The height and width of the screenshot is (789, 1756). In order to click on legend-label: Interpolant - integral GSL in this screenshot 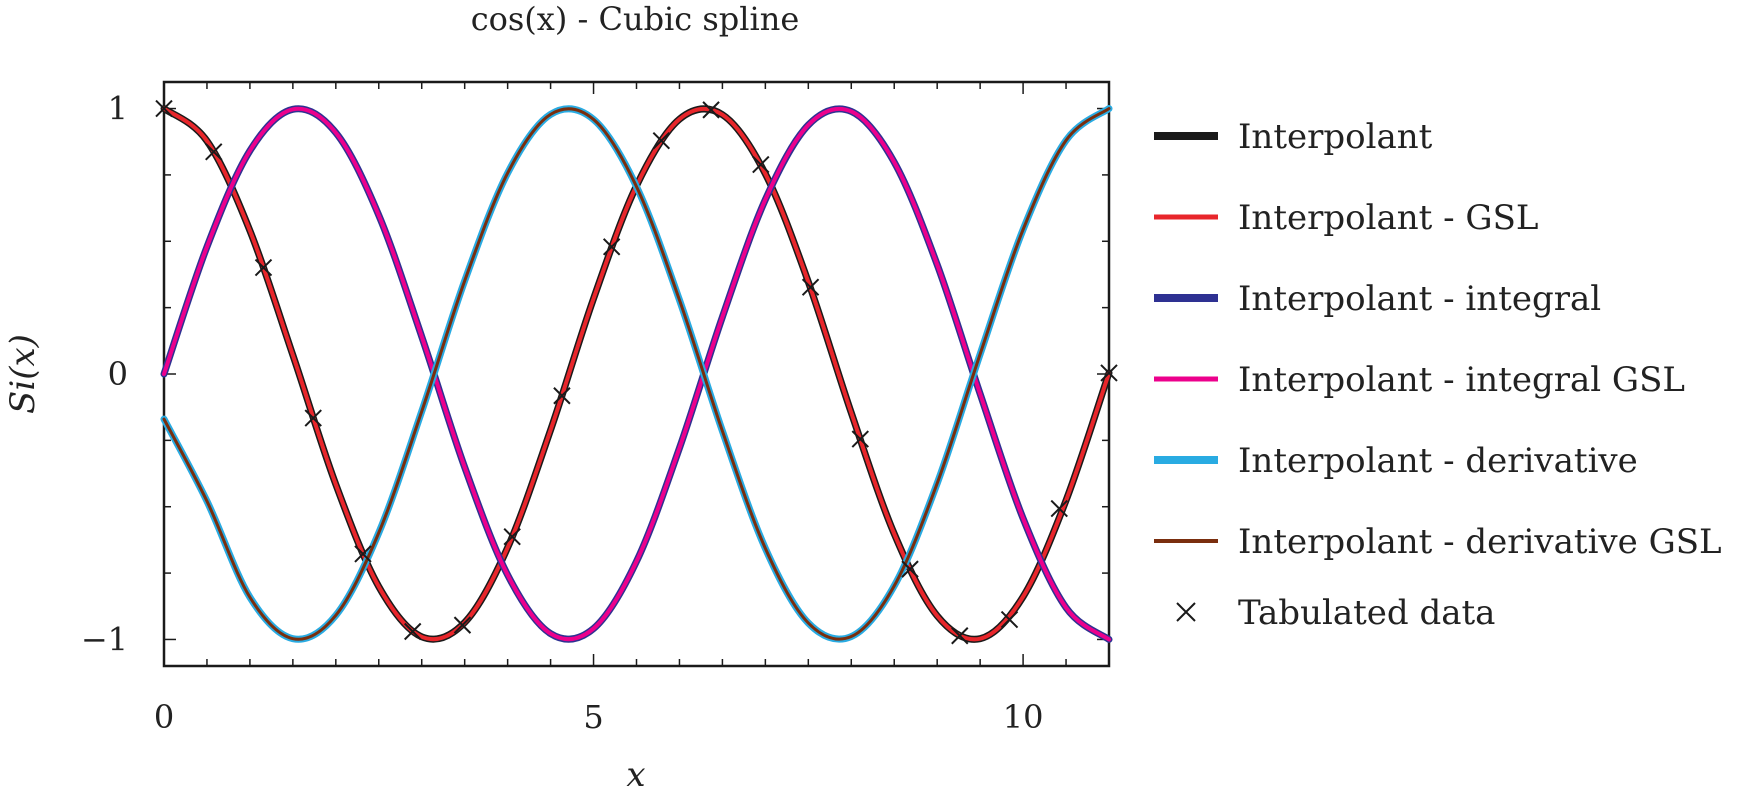, I will do `click(1461, 380)`.